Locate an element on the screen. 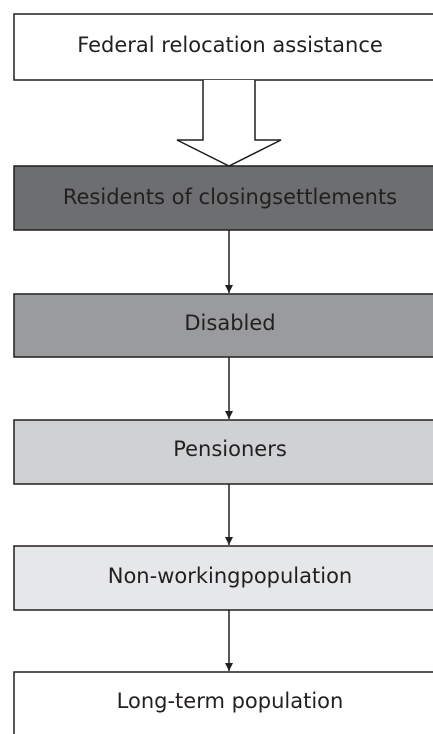 This screenshot has width=433, height=734. node-label: Non-workingpopulation is located at coordinates (230, 576).